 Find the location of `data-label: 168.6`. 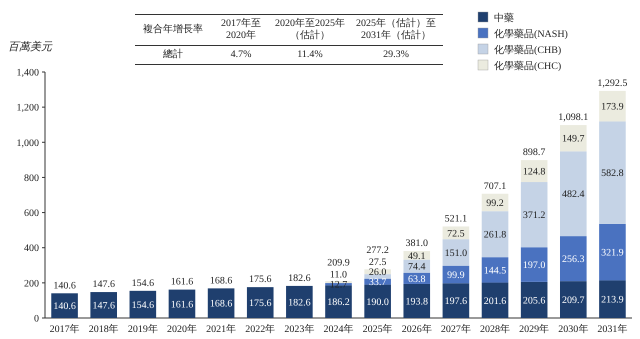

data-label: 168.6 is located at coordinates (221, 304).